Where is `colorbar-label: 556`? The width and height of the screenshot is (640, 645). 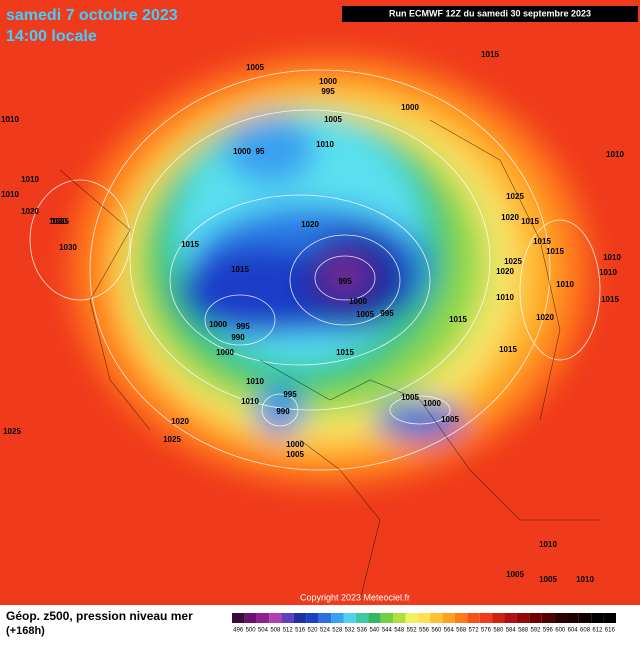
colorbar-label: 556 is located at coordinates (424, 631).